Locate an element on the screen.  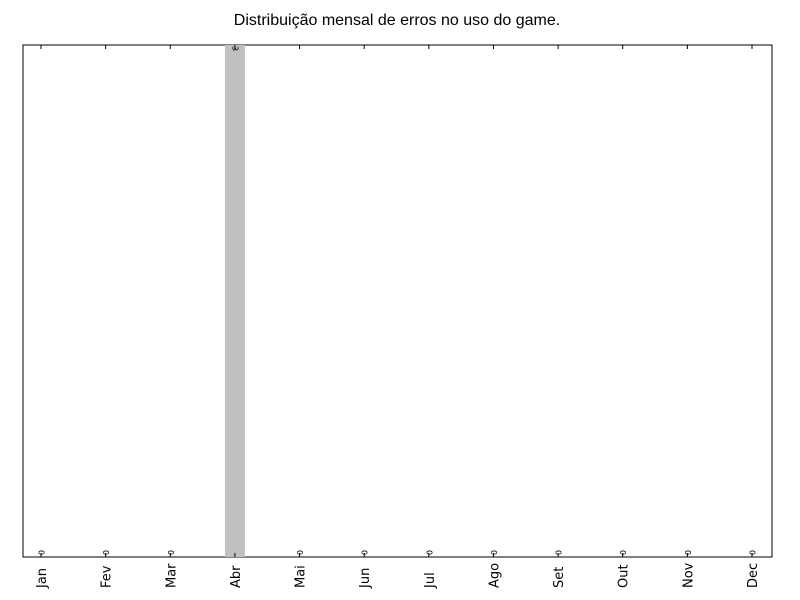
x-tick-label: Mai is located at coordinates (301, 576).